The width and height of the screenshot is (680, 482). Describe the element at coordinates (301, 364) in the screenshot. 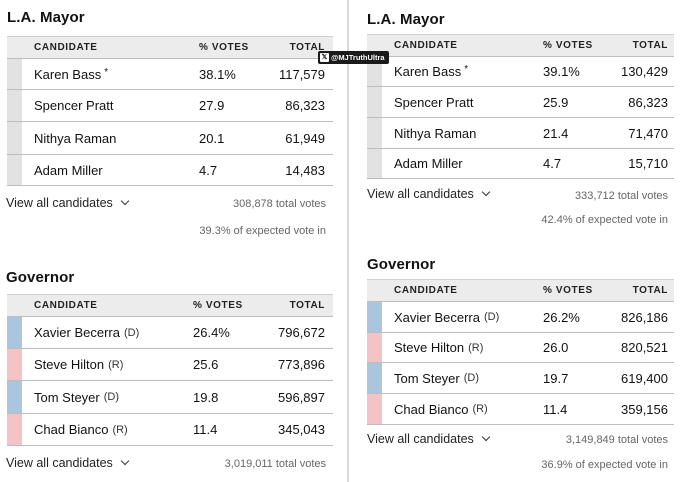

I see `candidate-total: 773,896` at that location.